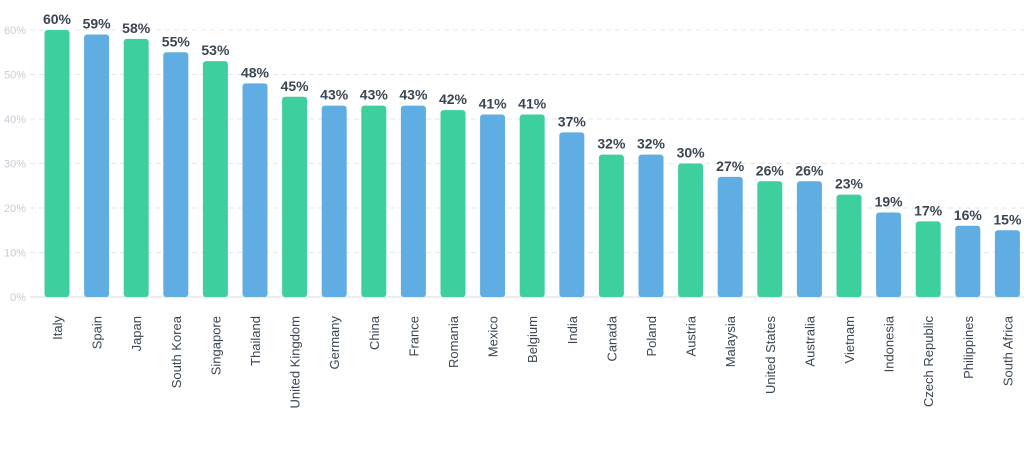  I want to click on value-label-poland: 32%, so click(651, 144).